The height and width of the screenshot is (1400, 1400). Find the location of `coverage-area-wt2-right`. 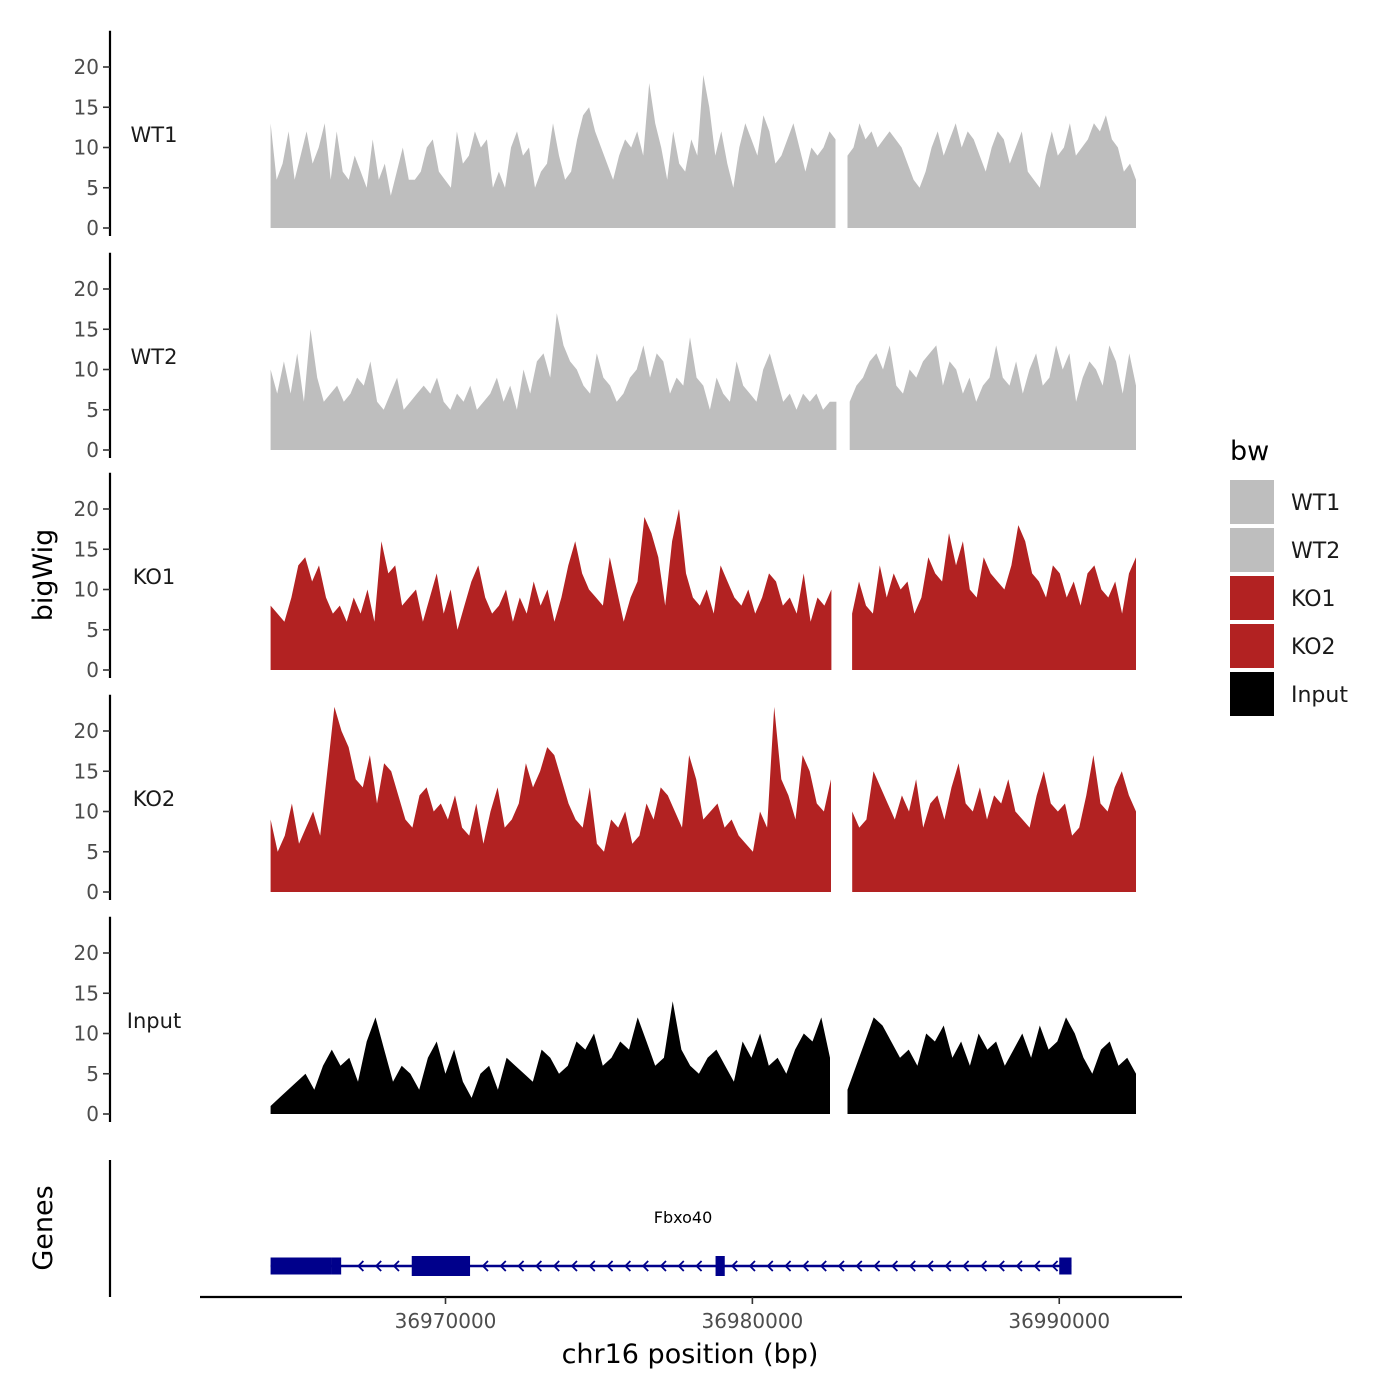

coverage-area-wt2-right is located at coordinates (992, 397).